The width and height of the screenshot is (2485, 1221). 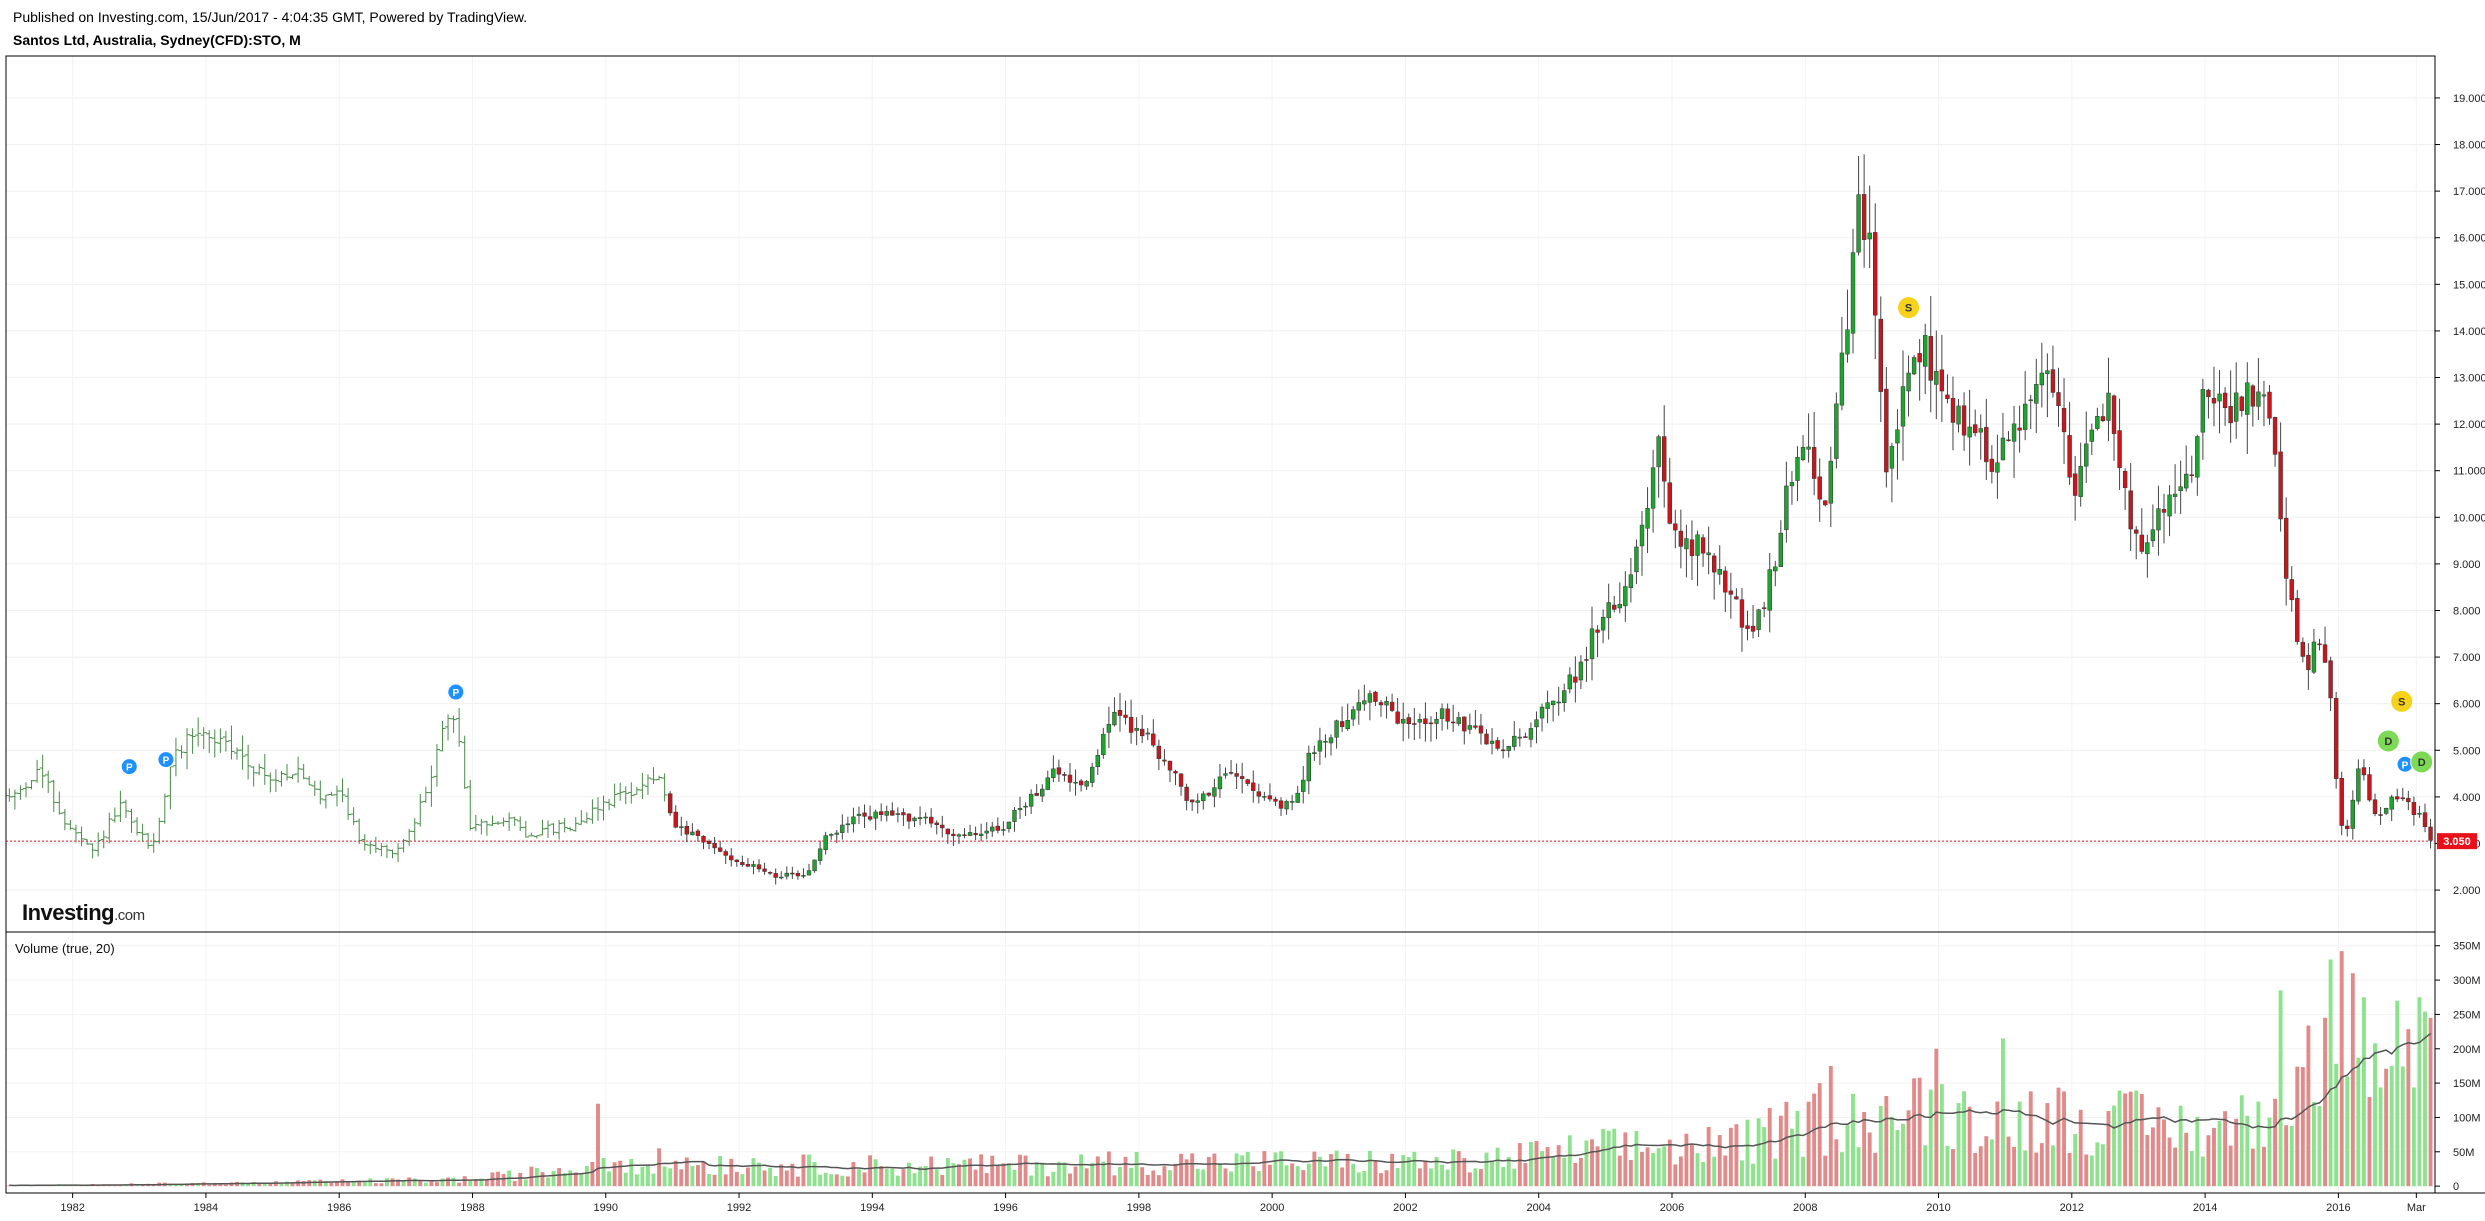 What do you see at coordinates (456, 692) in the screenshot?
I see `pubevent-marker` at bounding box center [456, 692].